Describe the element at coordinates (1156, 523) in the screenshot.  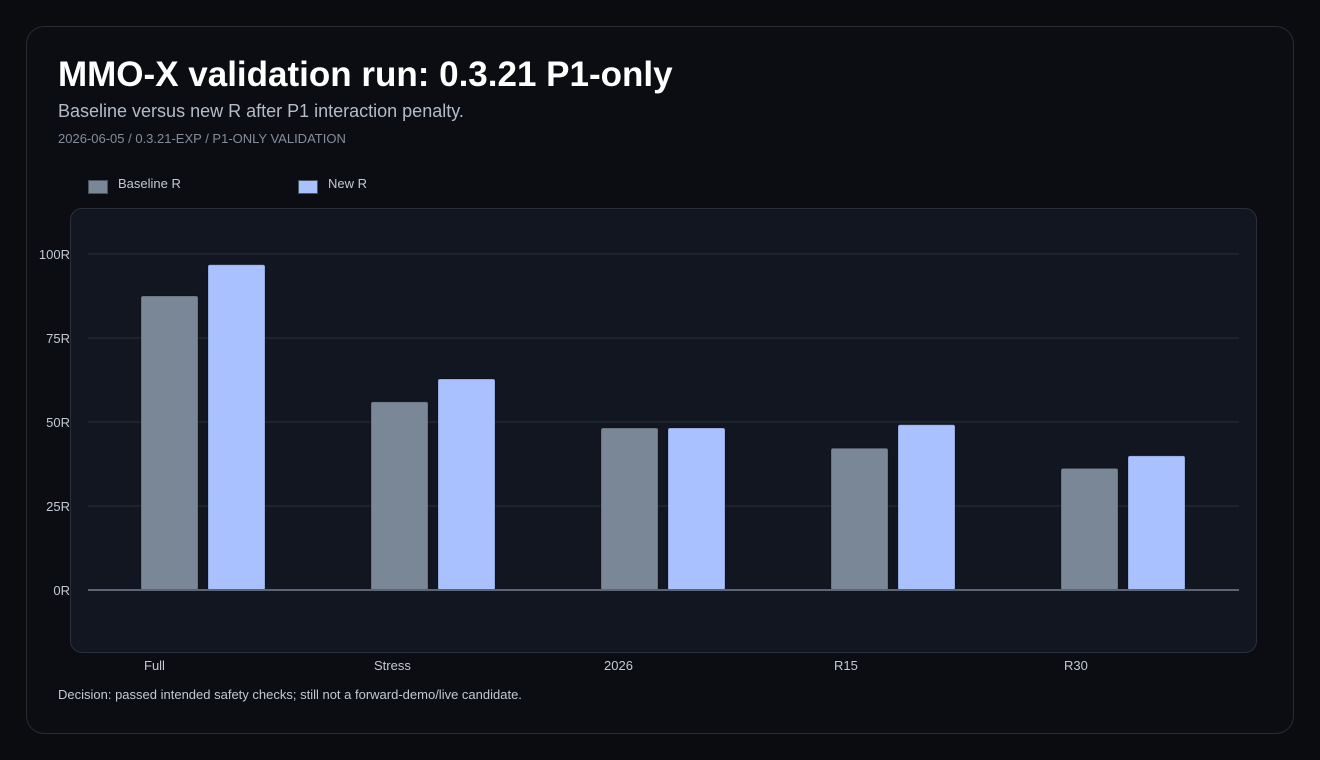
I see `bar-new-r30` at that location.